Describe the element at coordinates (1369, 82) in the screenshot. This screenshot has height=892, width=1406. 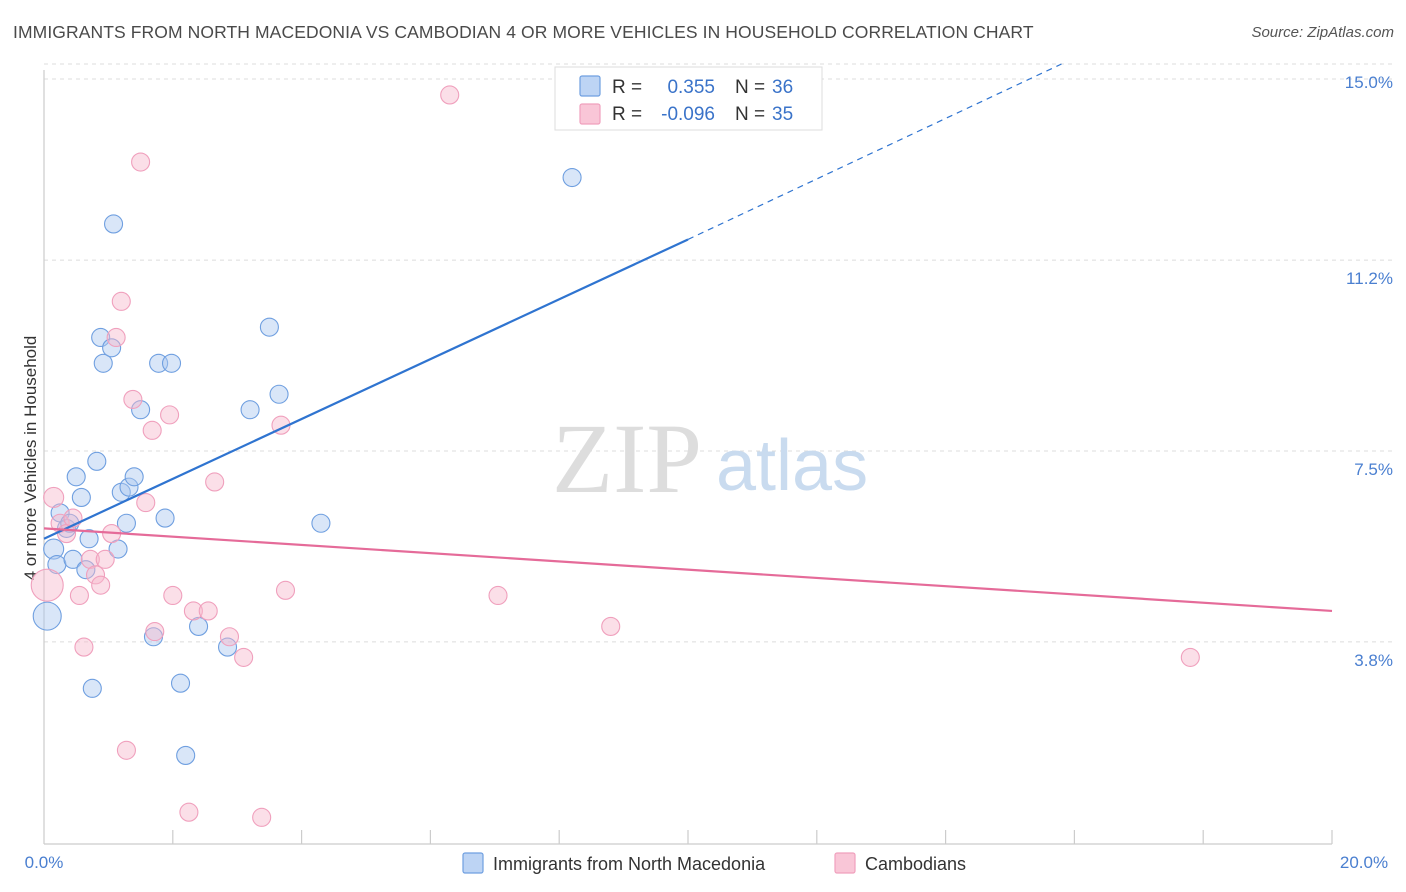
I see `y-tick-label: 15.0%` at that location.